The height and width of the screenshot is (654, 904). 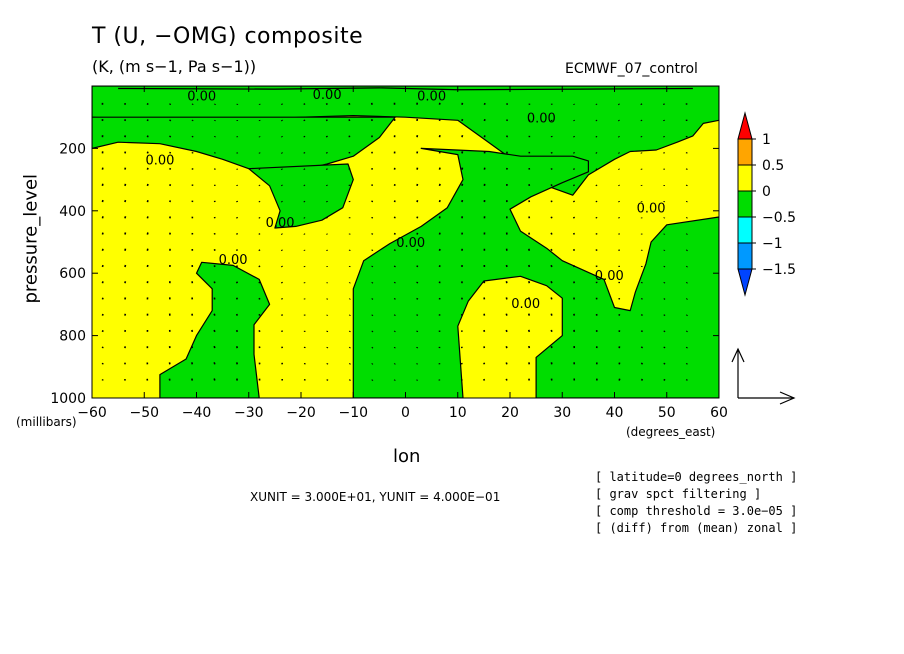 What do you see at coordinates (301, 196) in the screenshot?
I see `negative-region` at bounding box center [301, 196].